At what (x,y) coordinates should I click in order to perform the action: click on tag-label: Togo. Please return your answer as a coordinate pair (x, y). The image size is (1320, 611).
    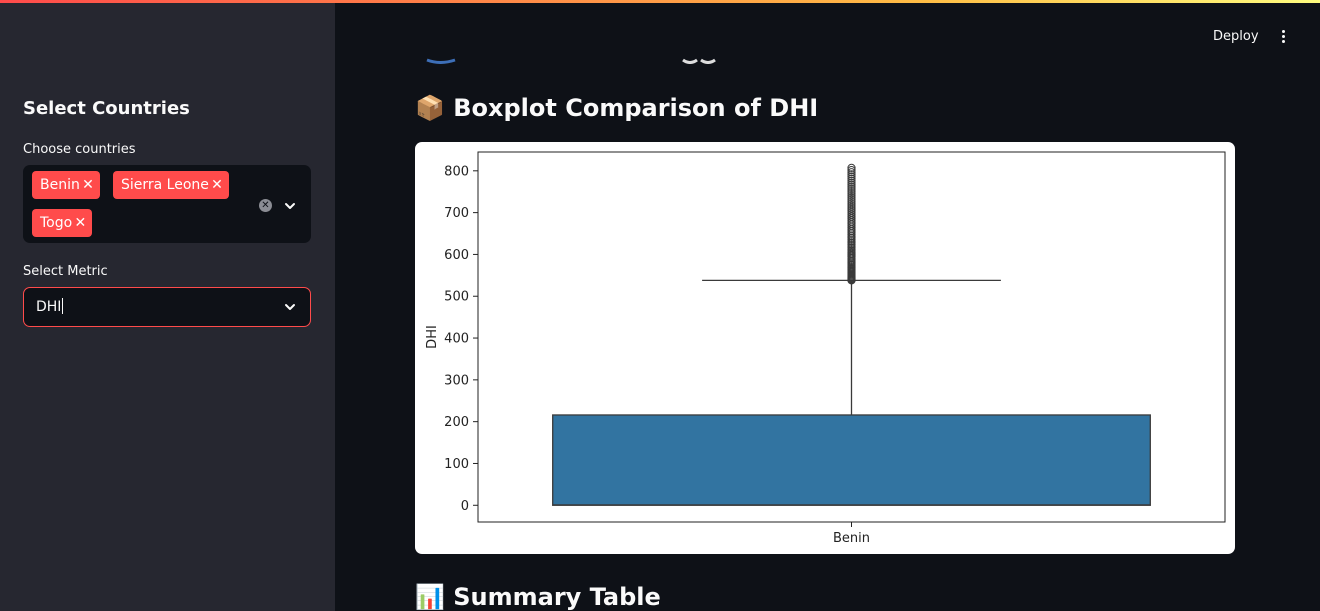
    Looking at the image, I should click on (56, 223).